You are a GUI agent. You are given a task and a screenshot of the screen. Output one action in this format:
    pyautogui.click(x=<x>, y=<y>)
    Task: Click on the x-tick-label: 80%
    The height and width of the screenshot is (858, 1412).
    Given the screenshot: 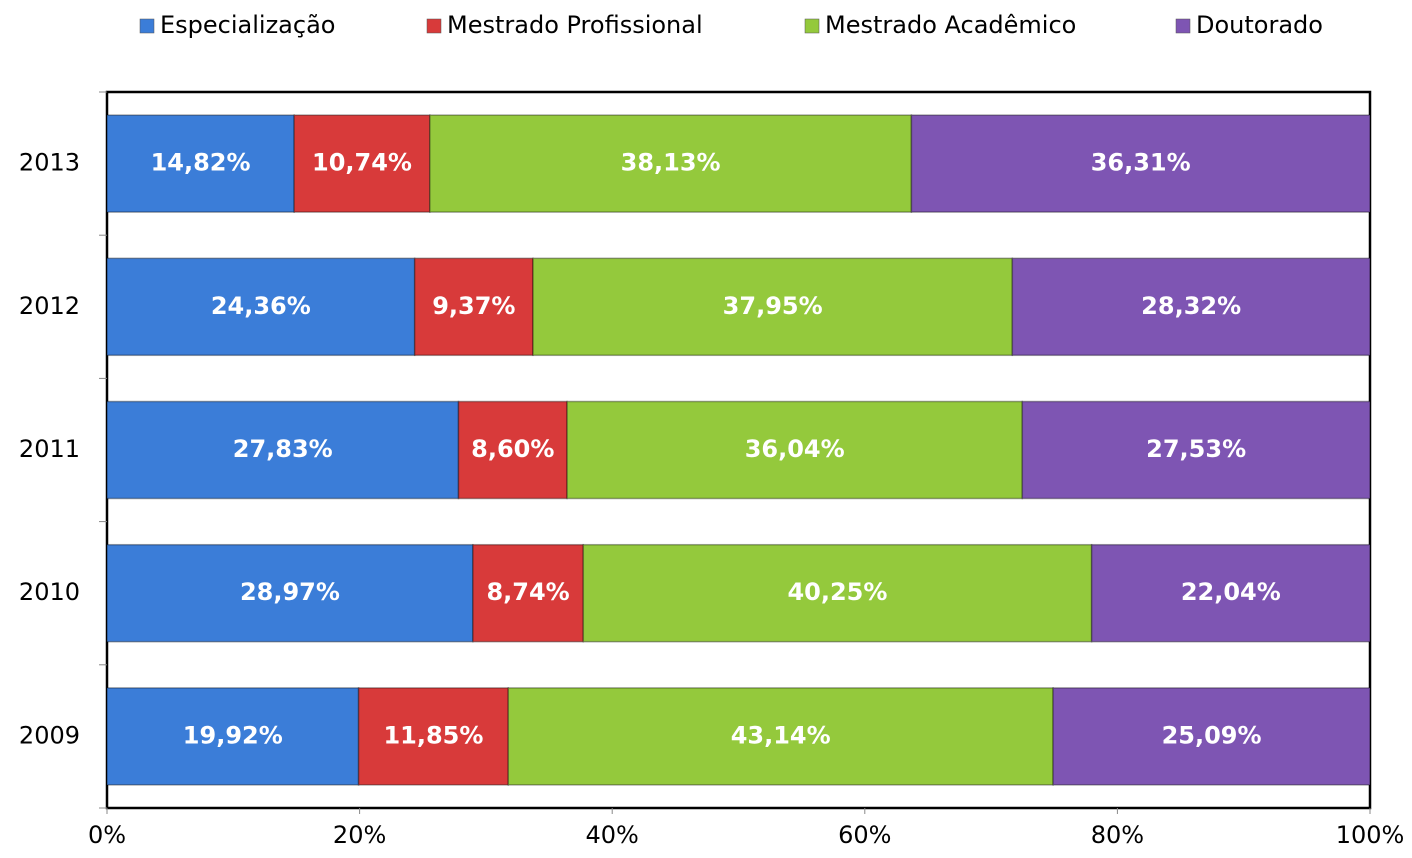 What is the action you would take?
    pyautogui.click(x=1117, y=835)
    